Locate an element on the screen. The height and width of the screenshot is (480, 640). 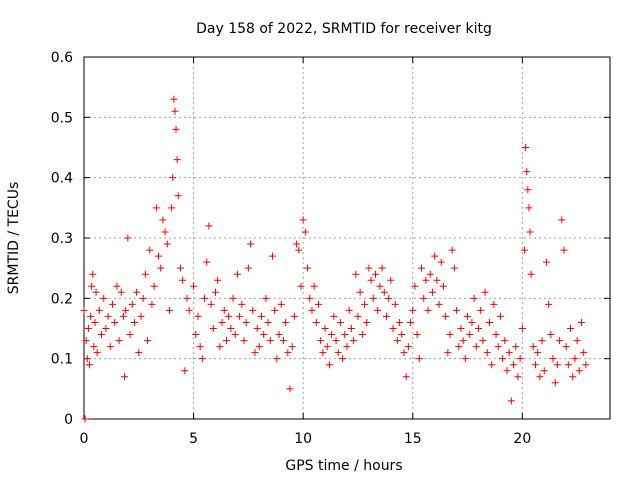
y-axis-label: SRMTID / TECUs is located at coordinates (14, 238).